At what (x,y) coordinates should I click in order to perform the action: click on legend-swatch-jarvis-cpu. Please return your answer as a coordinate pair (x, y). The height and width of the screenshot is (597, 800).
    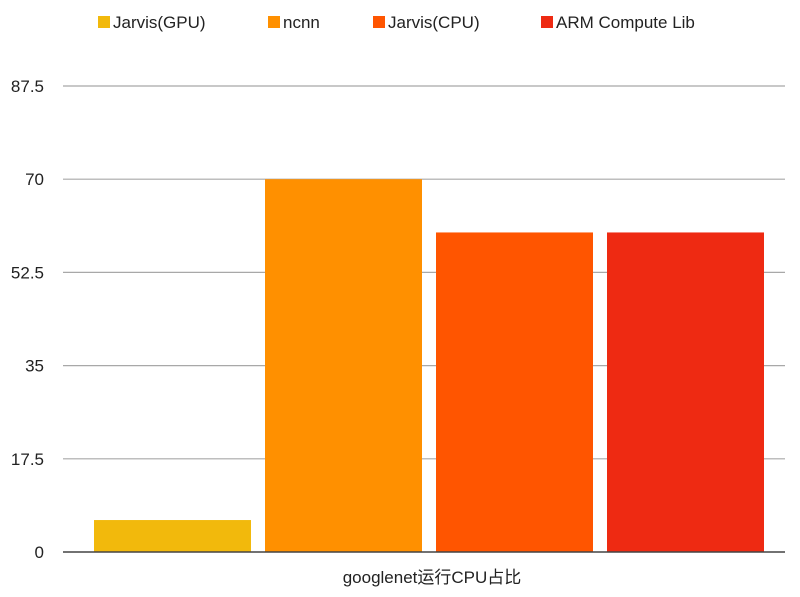
    Looking at the image, I should click on (379, 22).